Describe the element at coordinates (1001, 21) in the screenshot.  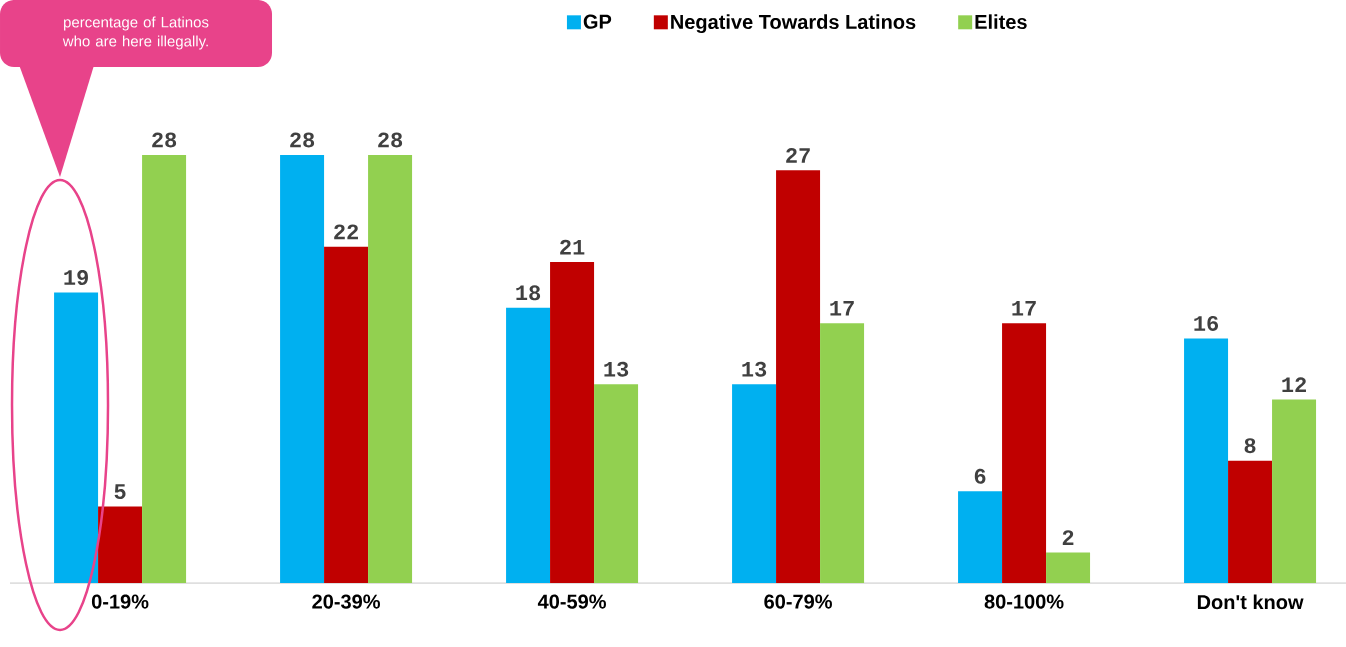
I see `legend-label: Elites` at that location.